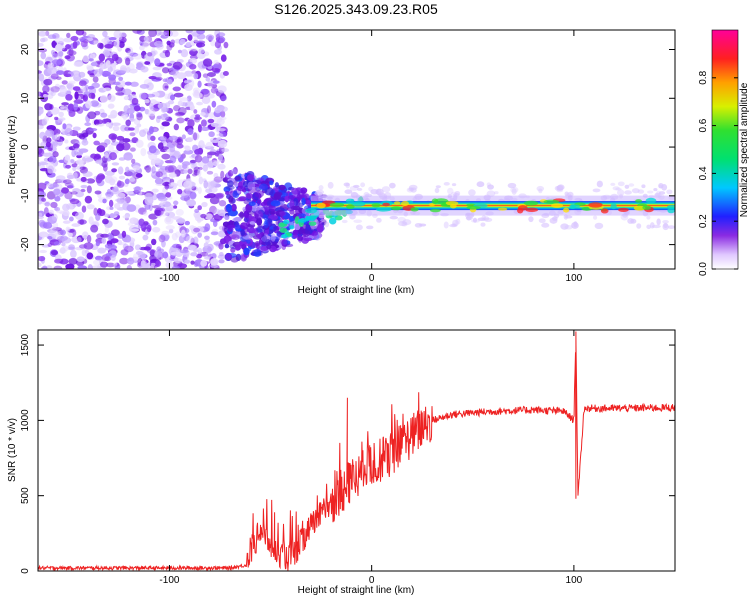 The width and height of the screenshot is (750, 600). What do you see at coordinates (574, 580) in the screenshot?
I see `x-tick-label: 100` at bounding box center [574, 580].